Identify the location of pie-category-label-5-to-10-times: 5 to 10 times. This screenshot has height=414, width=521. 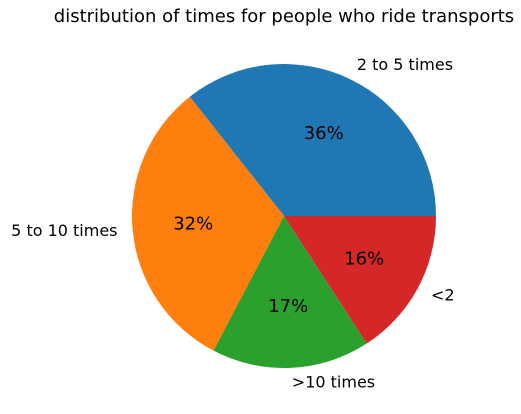
(64, 230).